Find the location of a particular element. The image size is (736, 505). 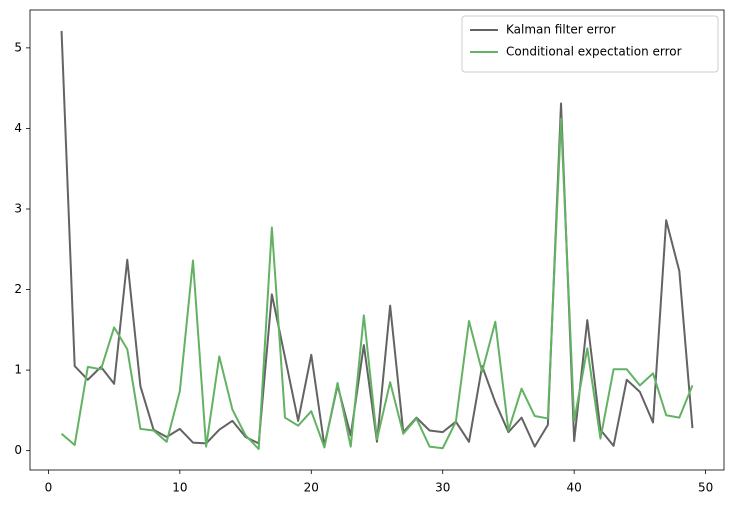

y-tick-label: 5 is located at coordinates (18, 47).